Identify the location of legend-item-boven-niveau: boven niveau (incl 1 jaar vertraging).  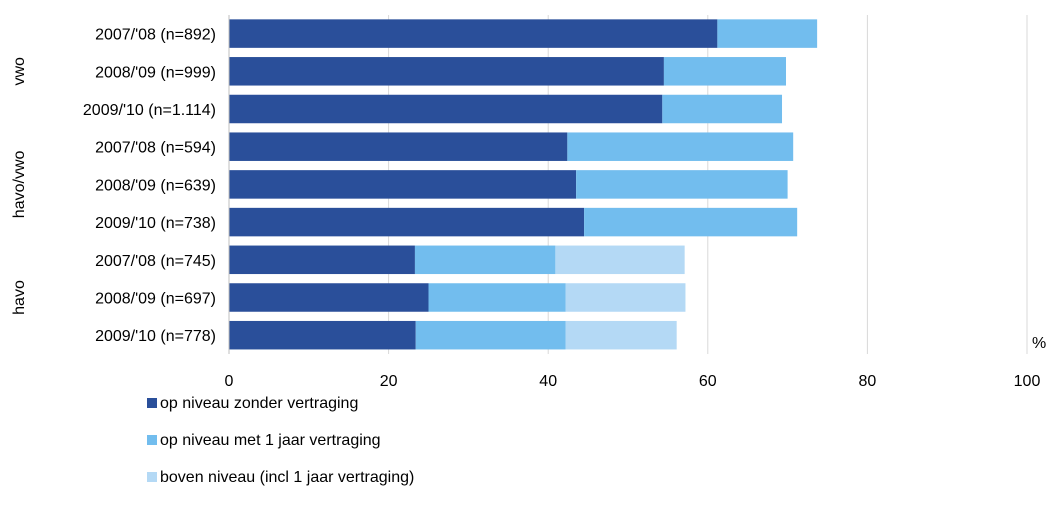
(280, 488).